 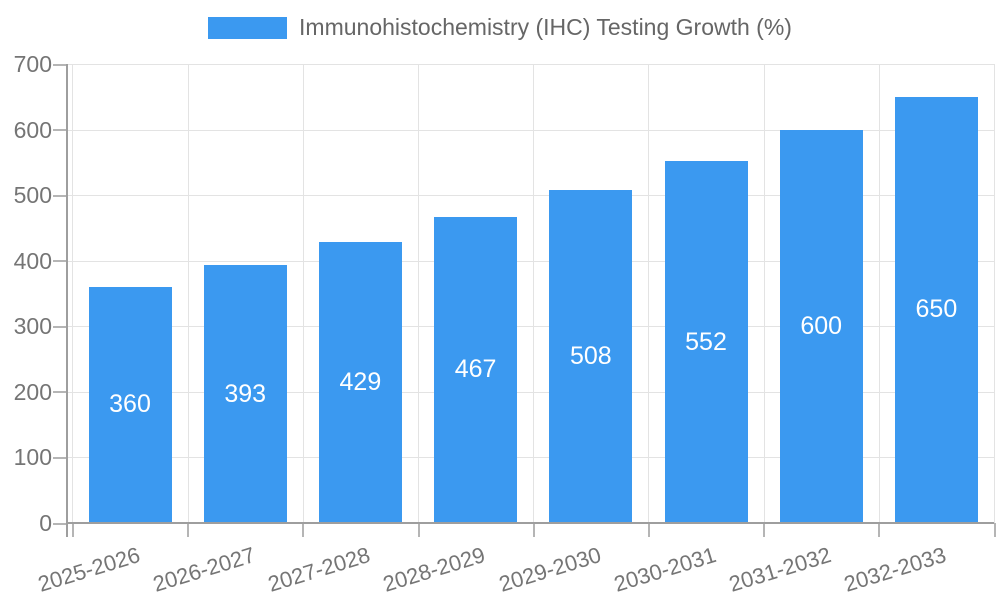 I want to click on bar-value-label: 600, so click(x=821, y=325).